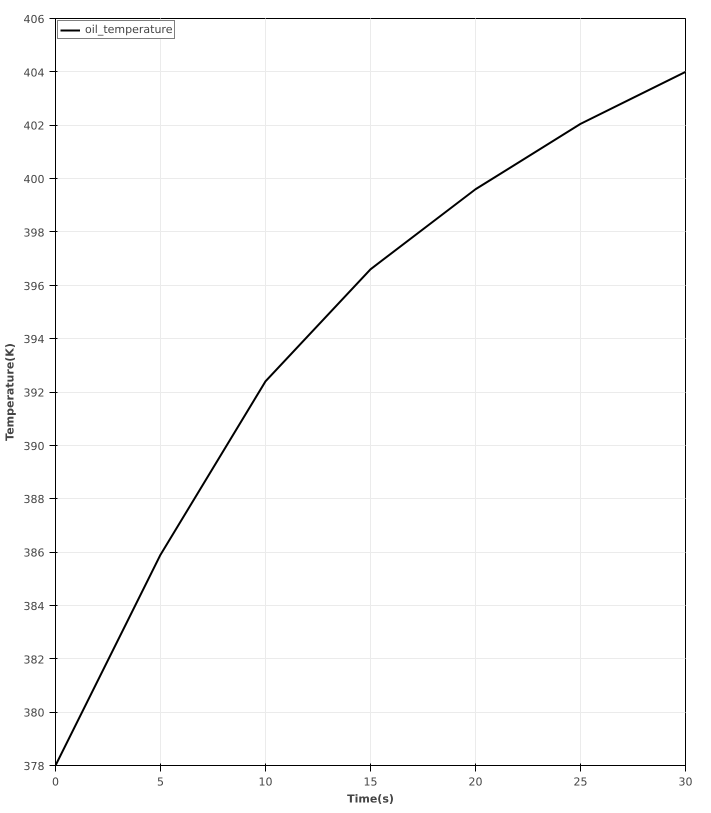  I want to click on y-tick-label: 404, so click(34, 73).